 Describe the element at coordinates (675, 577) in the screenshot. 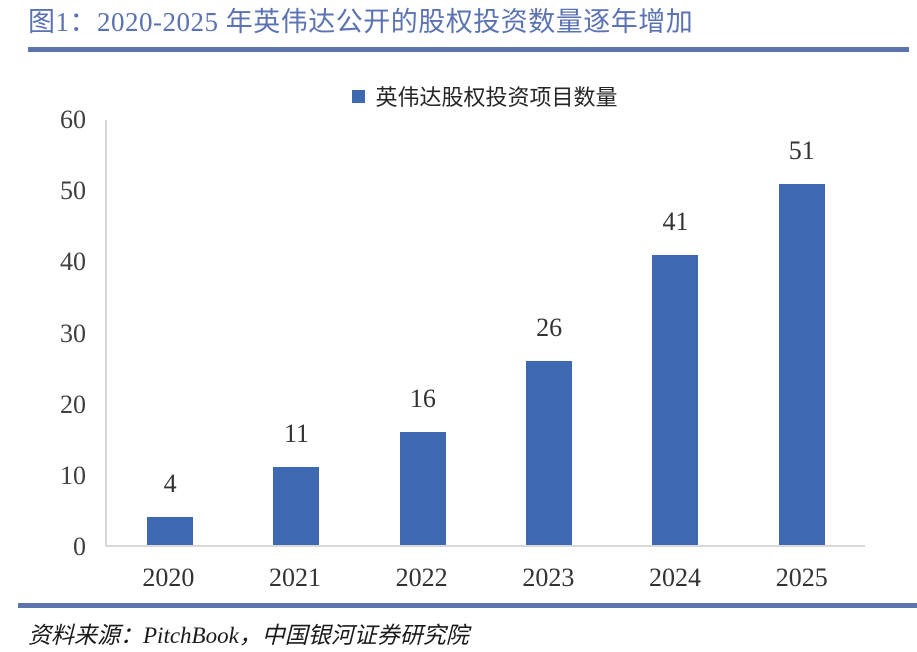

I see `x-tick-label: 2024` at that location.